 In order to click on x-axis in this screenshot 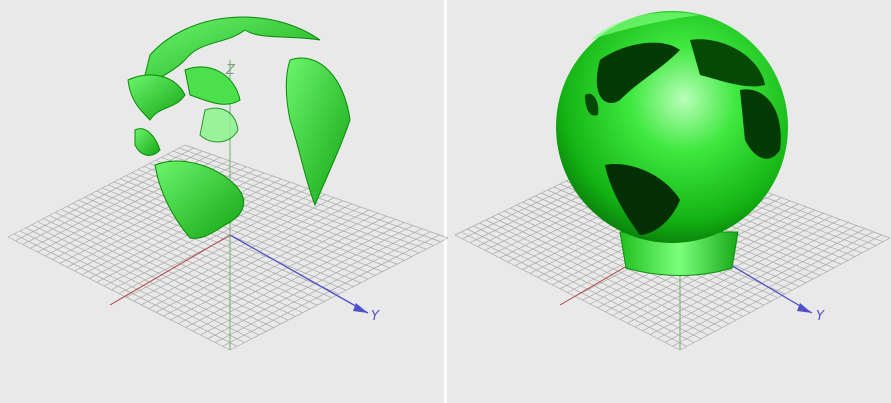, I will do `click(170, 270)`.